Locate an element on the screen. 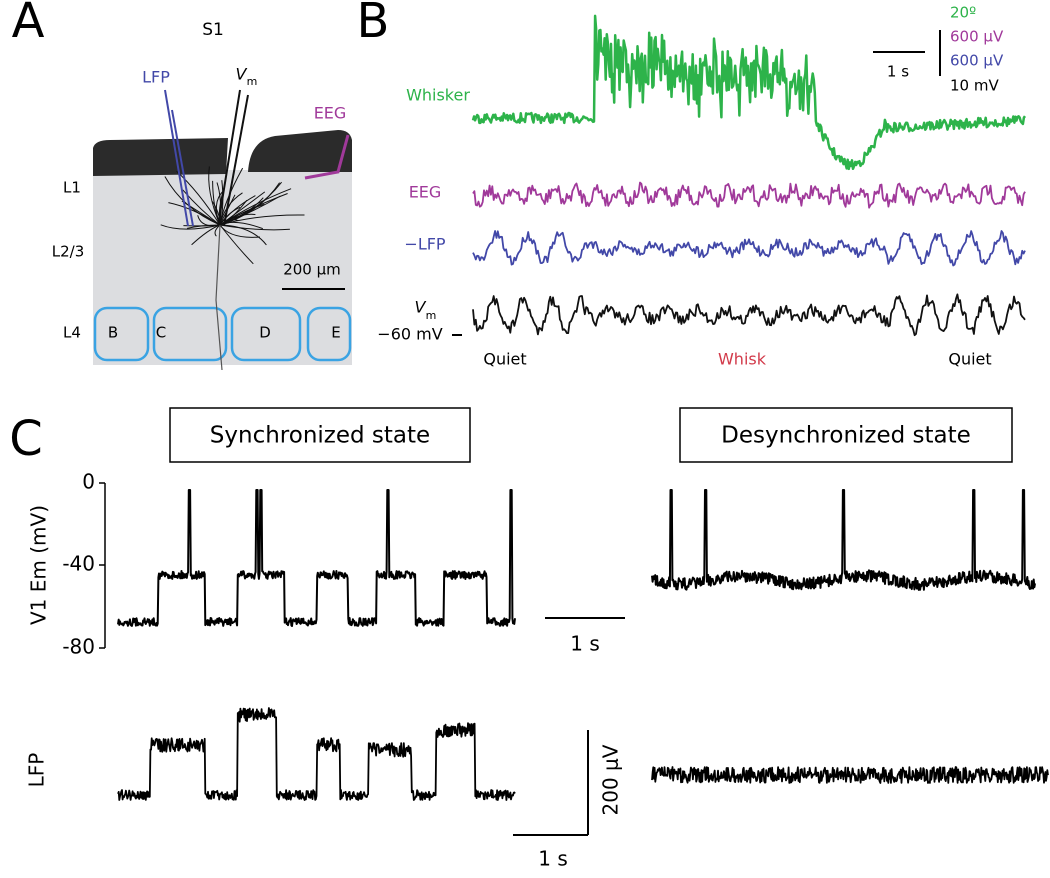 This screenshot has height=878, width=1050. barrel-label: D is located at coordinates (265, 333).